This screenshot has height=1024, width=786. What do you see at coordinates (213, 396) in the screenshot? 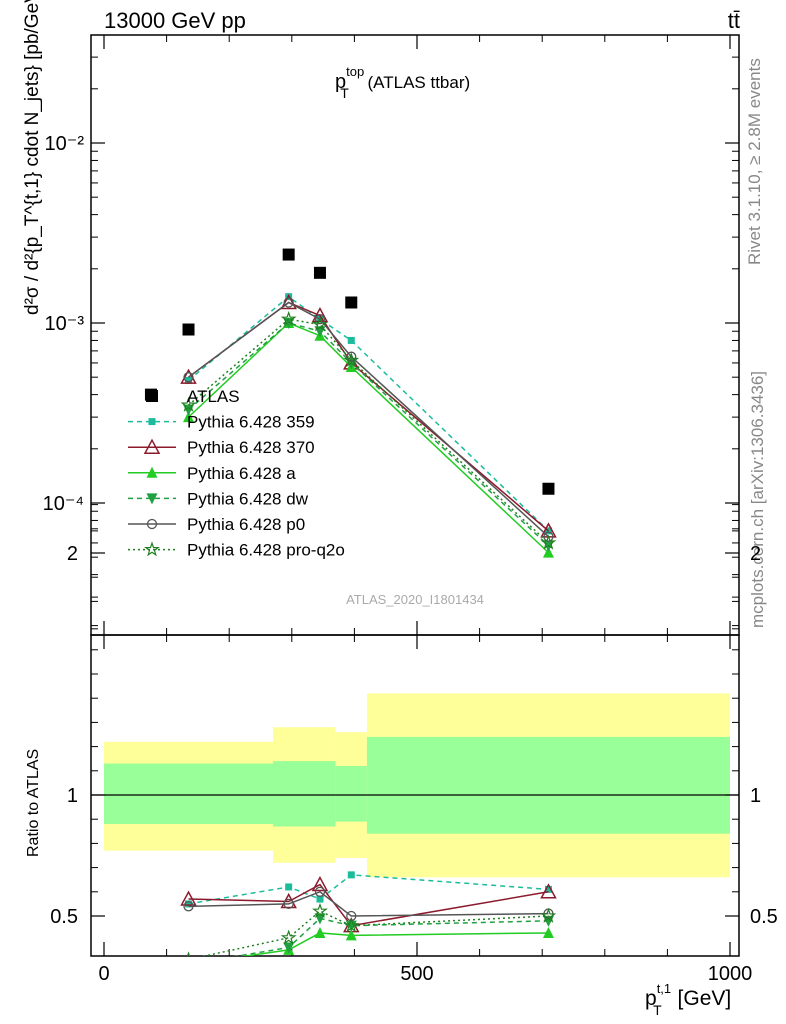
I see `legend-label-data: ATLAS` at bounding box center [213, 396].